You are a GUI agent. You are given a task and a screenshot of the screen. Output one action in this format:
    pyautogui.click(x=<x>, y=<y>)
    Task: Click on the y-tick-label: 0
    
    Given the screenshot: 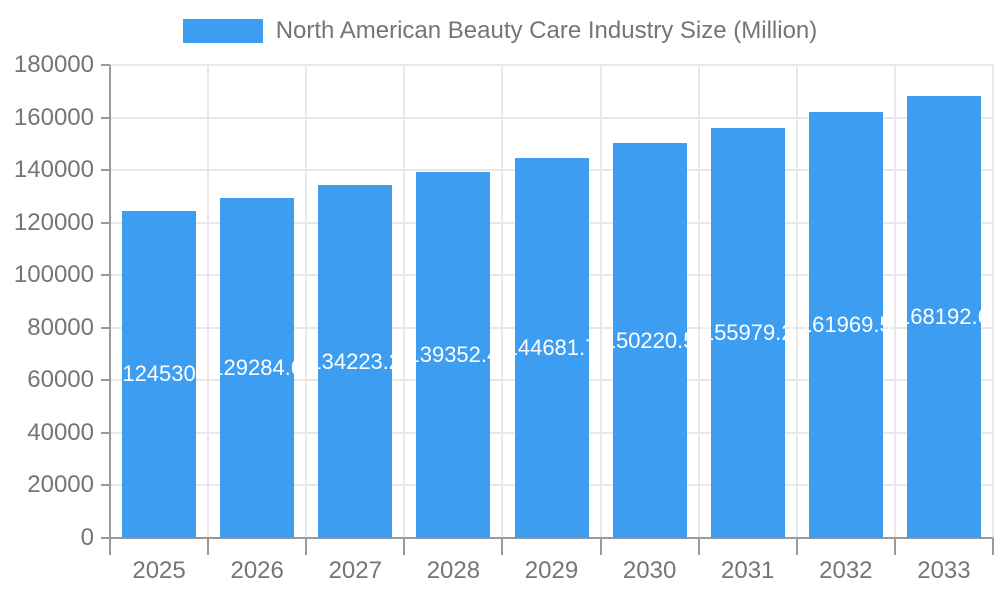 What is the action you would take?
    pyautogui.click(x=87, y=537)
    